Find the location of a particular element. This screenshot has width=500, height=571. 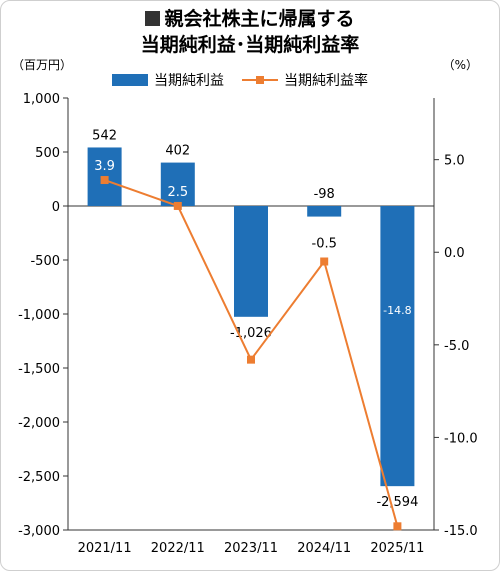

rate-value-label: -5.8 is located at coordinates (250, 187).